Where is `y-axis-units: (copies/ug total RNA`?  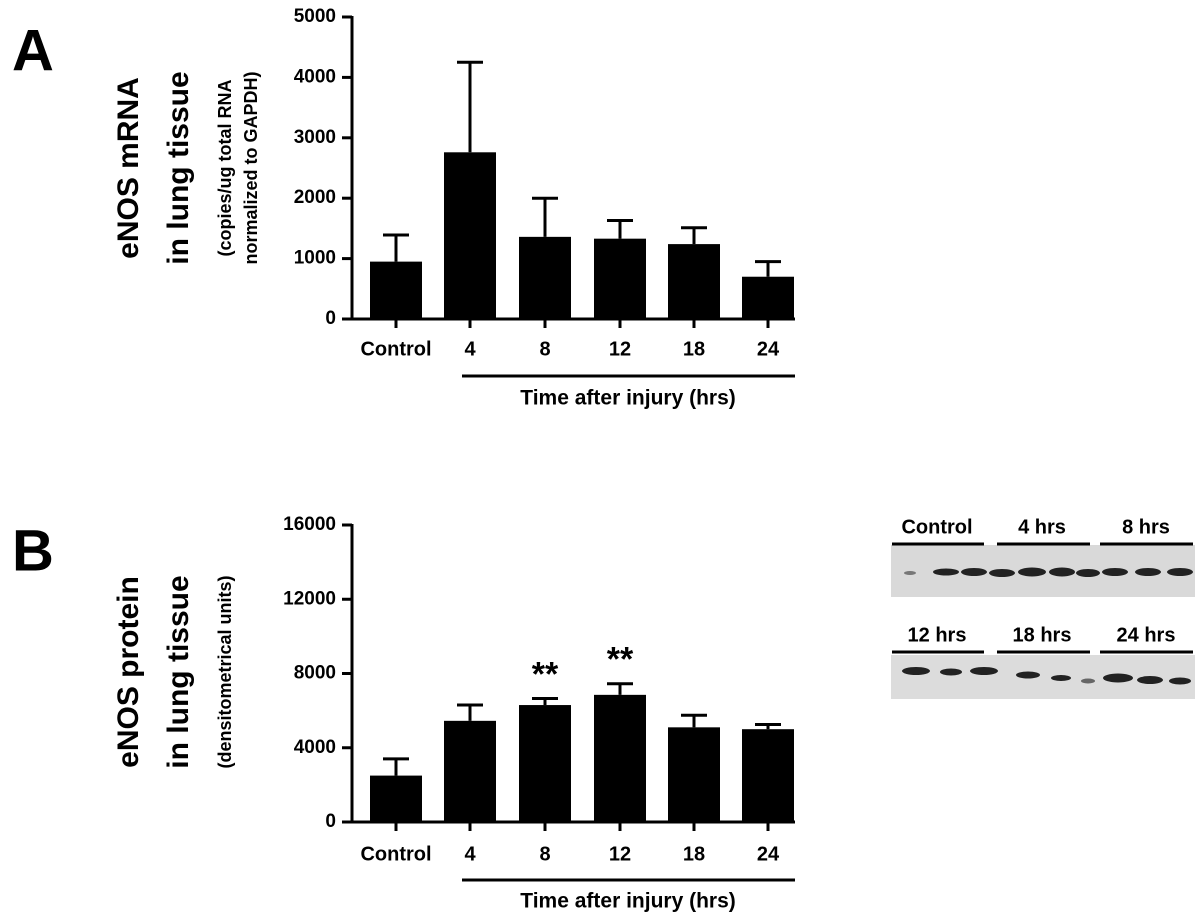
y-axis-units: (copies/ug total RNA is located at coordinates (225, 167).